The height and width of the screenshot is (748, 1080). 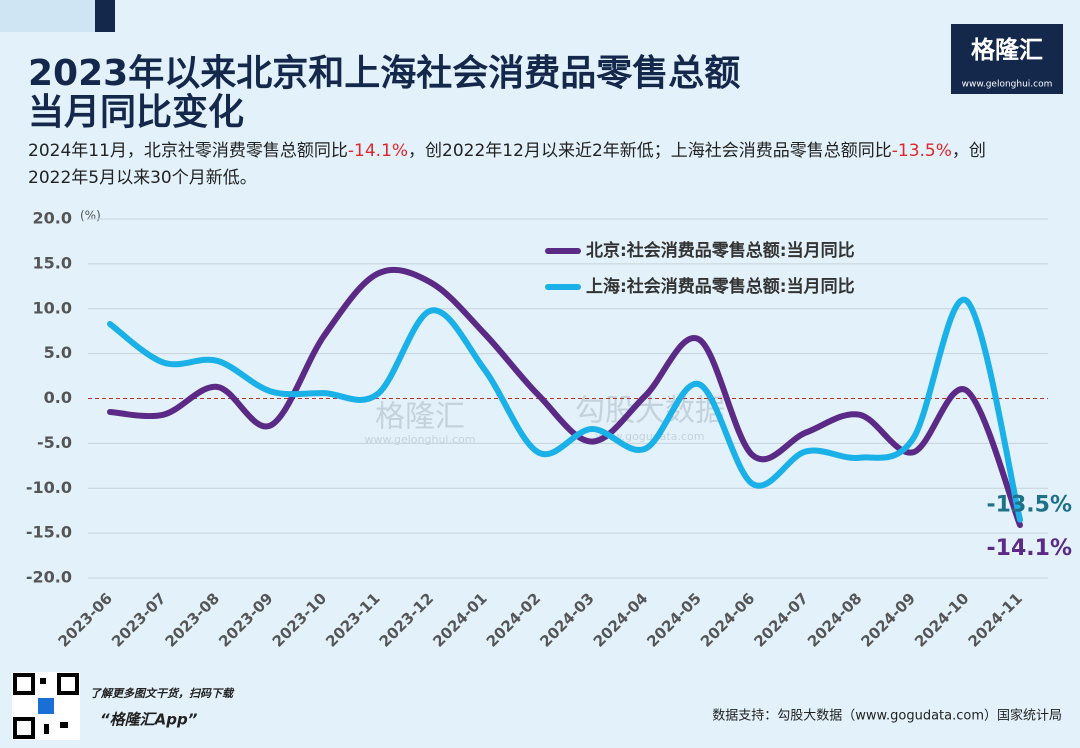 I want to click on x-tick-label: 2024-02, so click(x=513, y=619).